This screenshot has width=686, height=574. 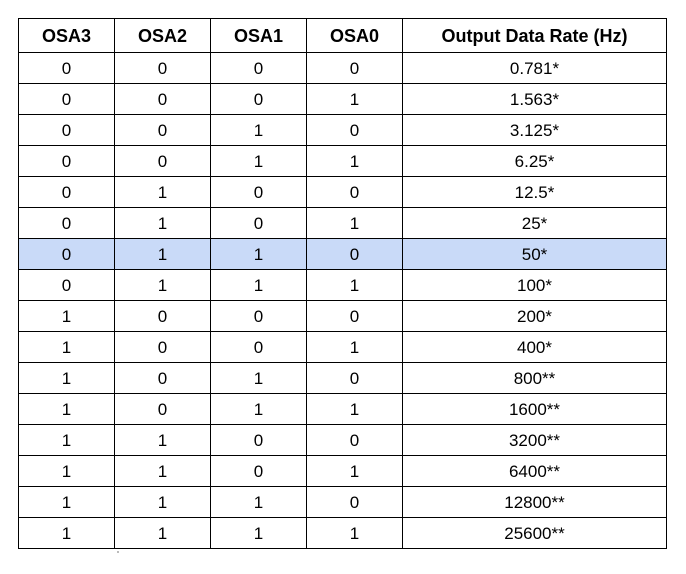 I want to click on table-row: 0 0 1 0 3.125*, so click(x=342, y=130).